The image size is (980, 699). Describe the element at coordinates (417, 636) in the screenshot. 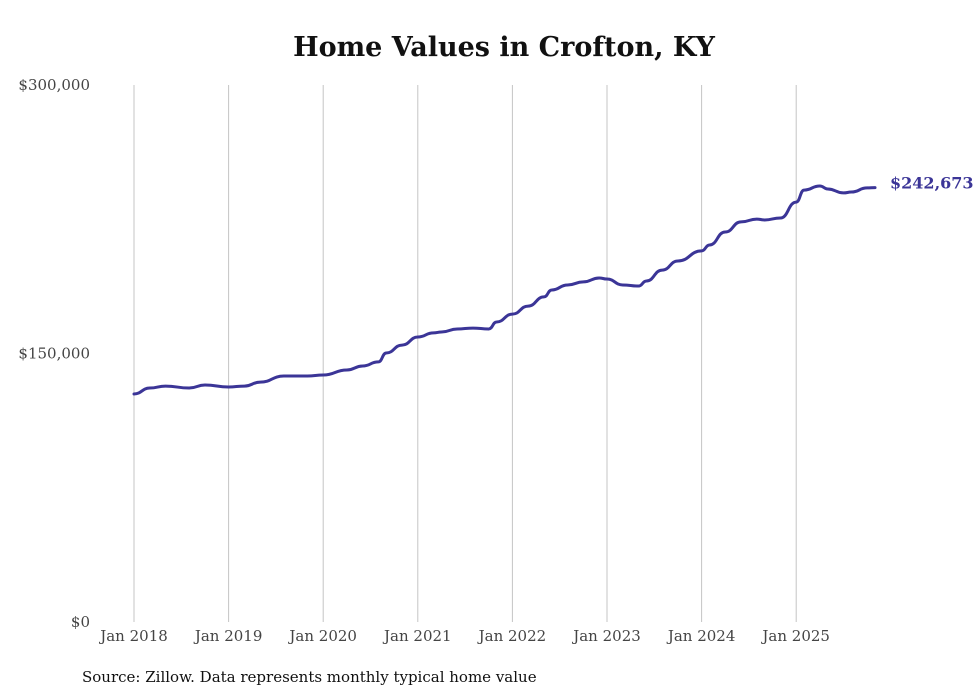

I see `x-tick-label: Jan 2021` at that location.